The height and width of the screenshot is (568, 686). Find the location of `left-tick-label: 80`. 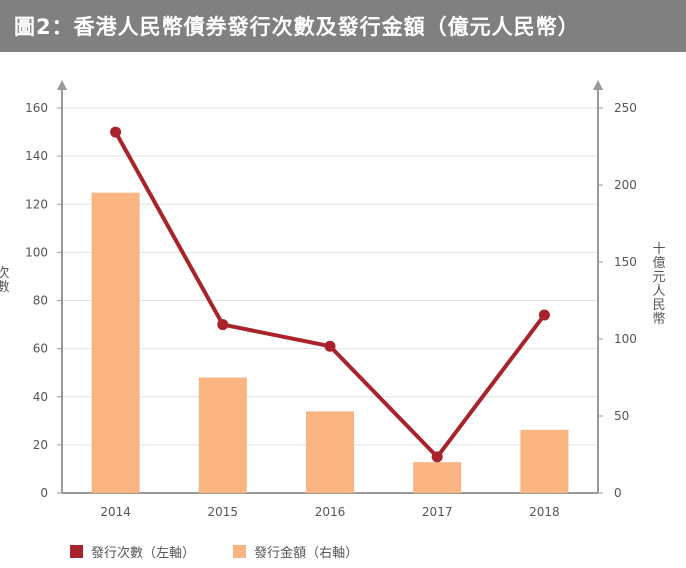

left-tick-label: 80 is located at coordinates (40, 301).